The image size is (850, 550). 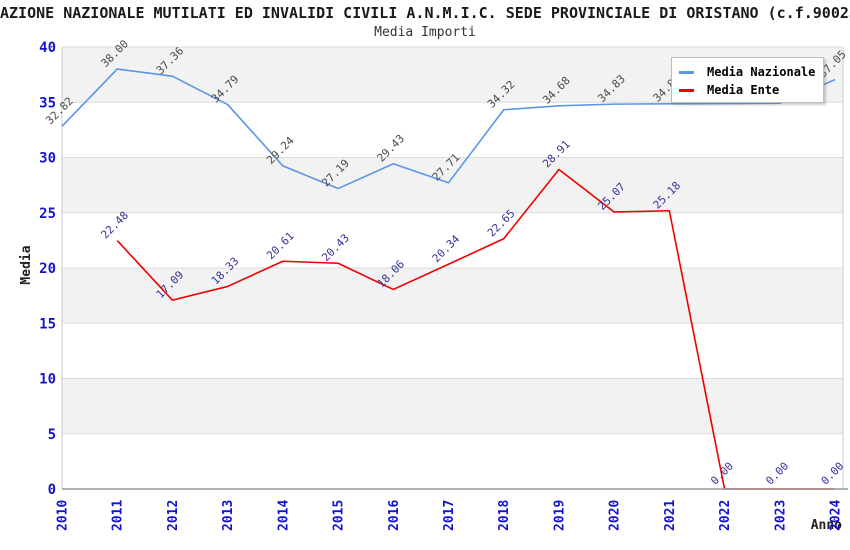 What do you see at coordinates (394, 515) in the screenshot?
I see `x-tick-label: 2016` at bounding box center [394, 515].